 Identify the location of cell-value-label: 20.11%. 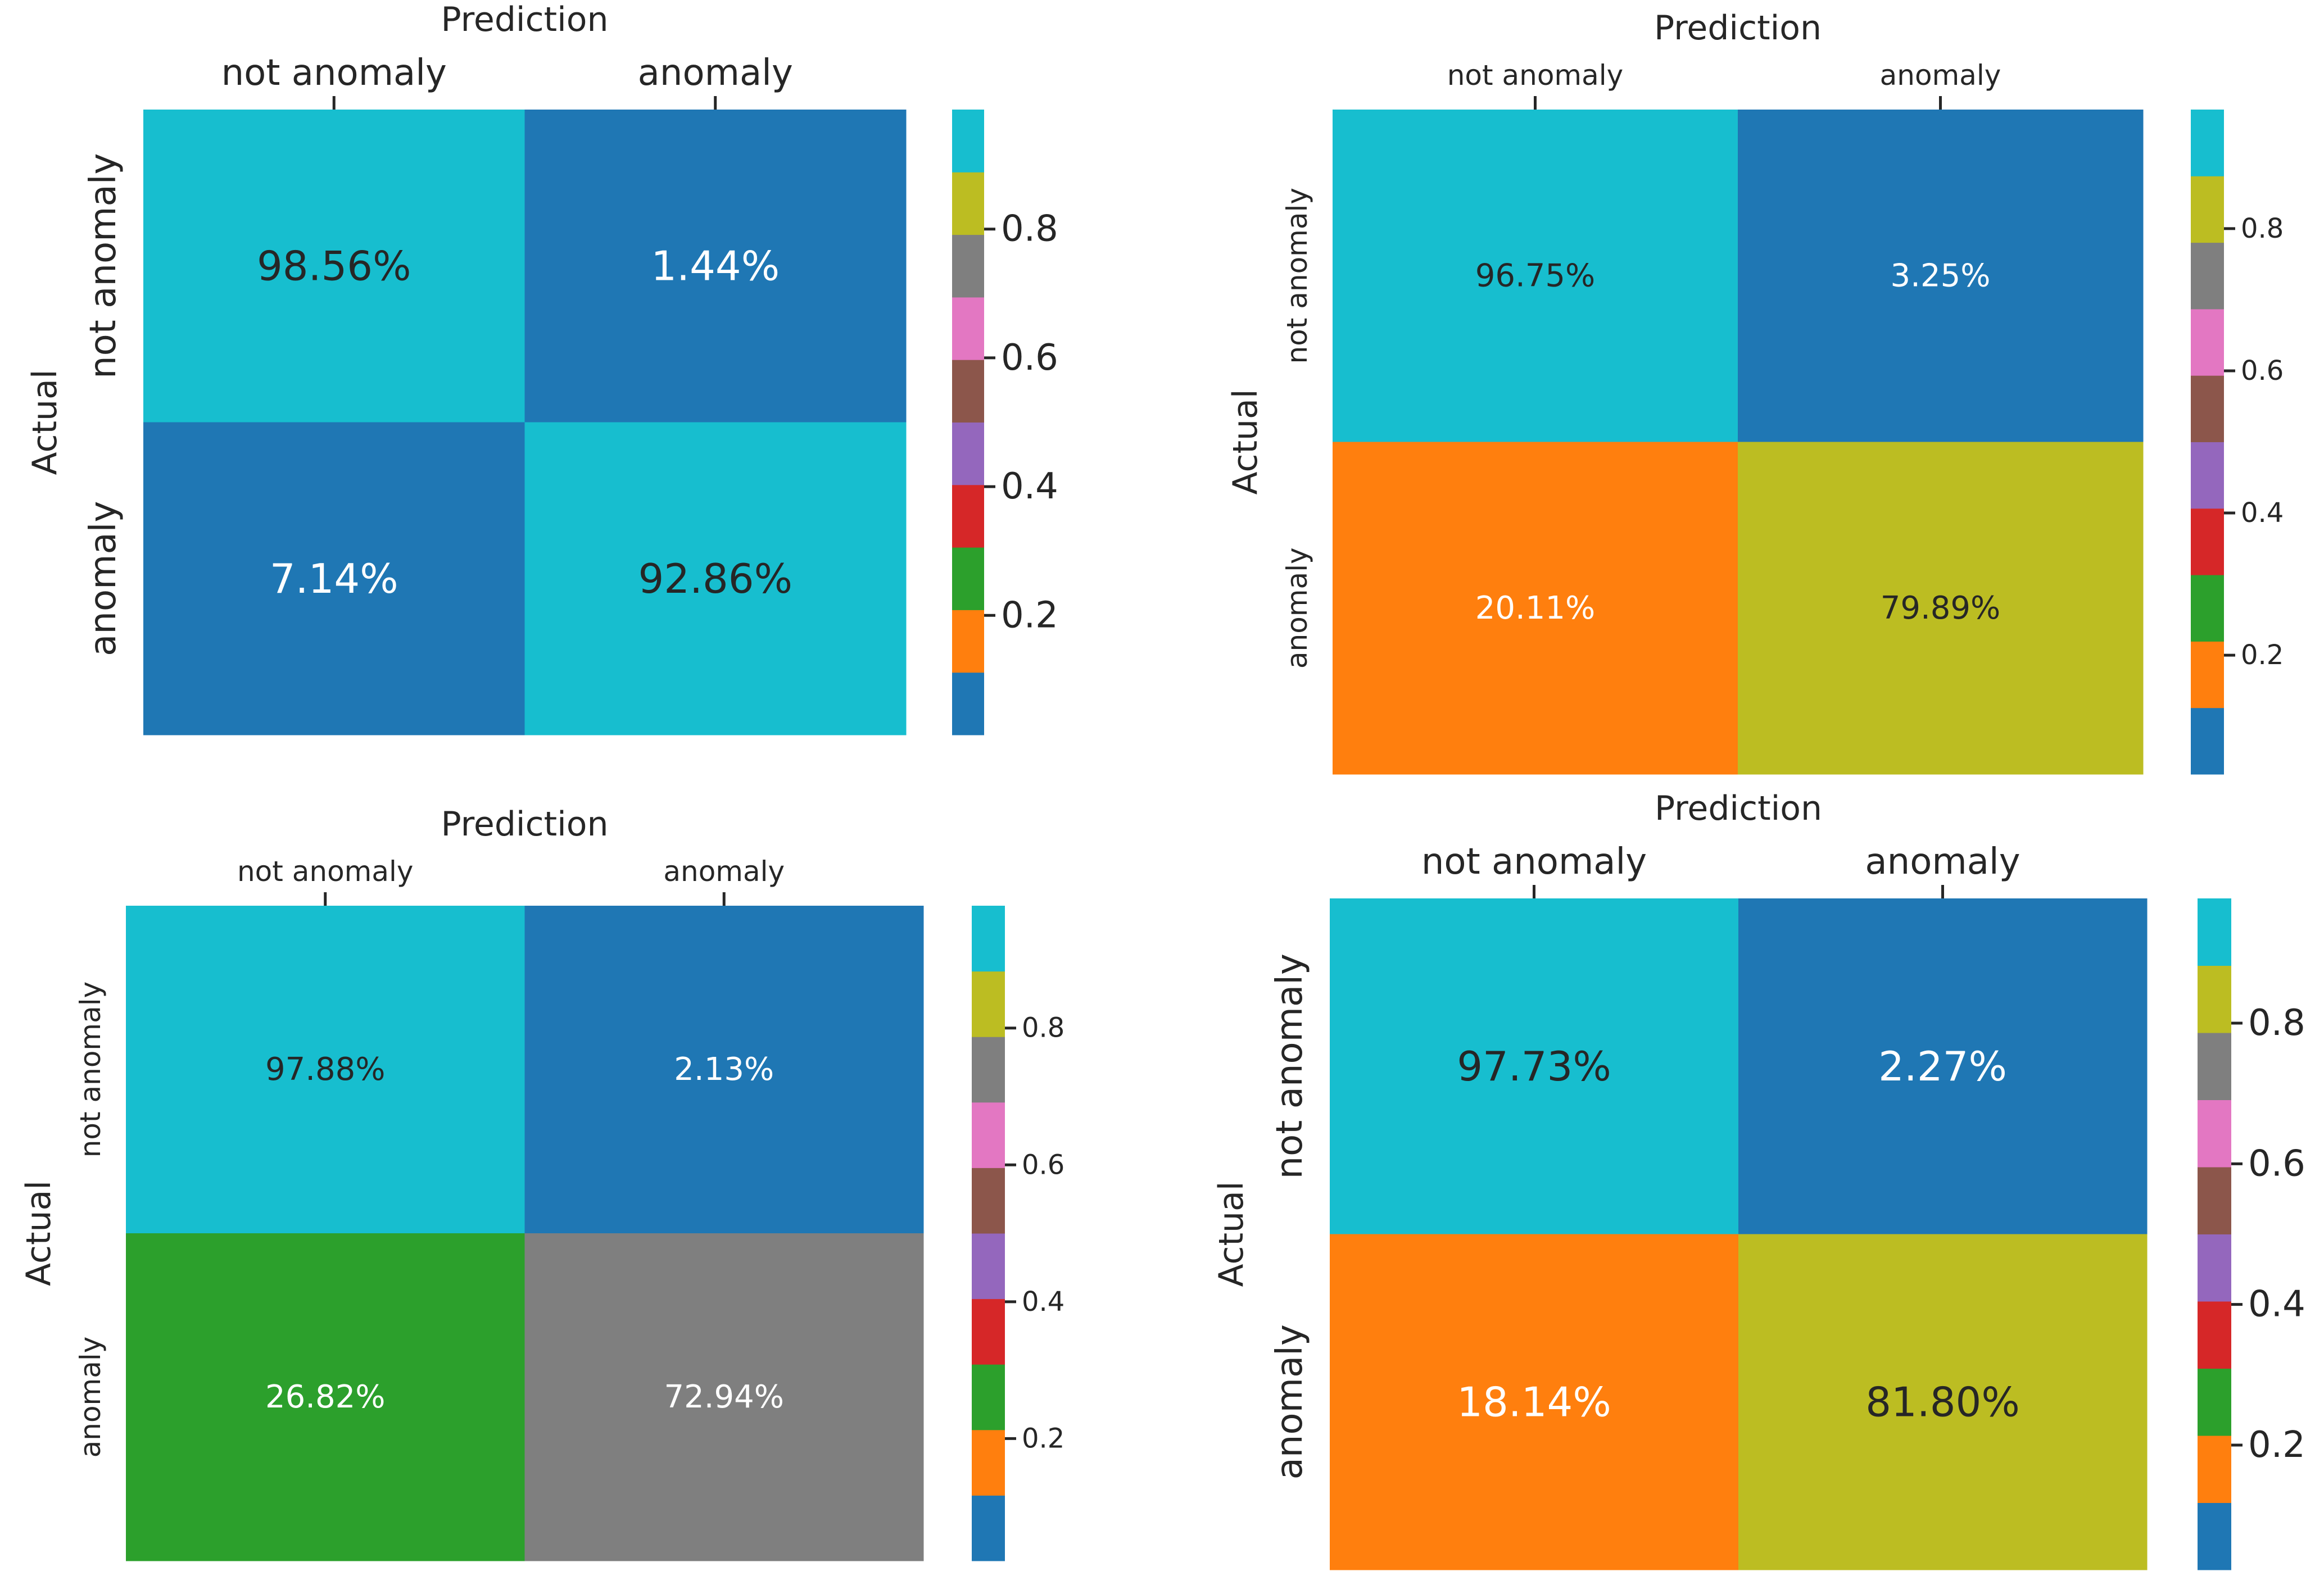
(1535, 608).